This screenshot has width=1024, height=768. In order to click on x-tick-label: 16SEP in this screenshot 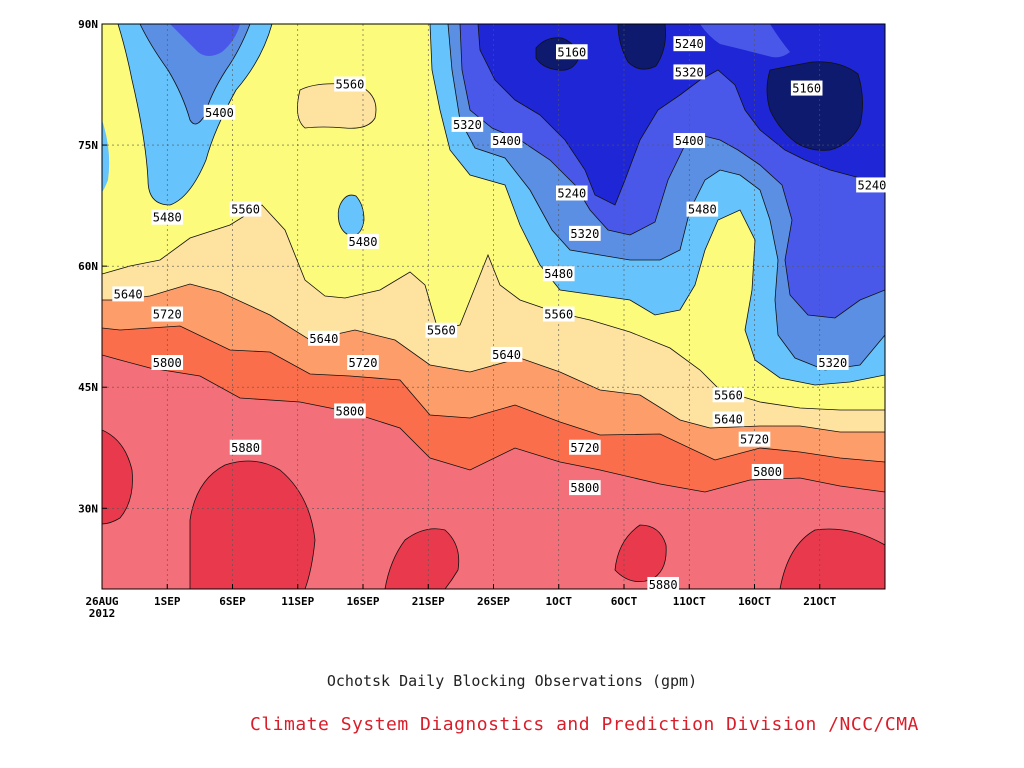, I will do `click(362, 601)`.